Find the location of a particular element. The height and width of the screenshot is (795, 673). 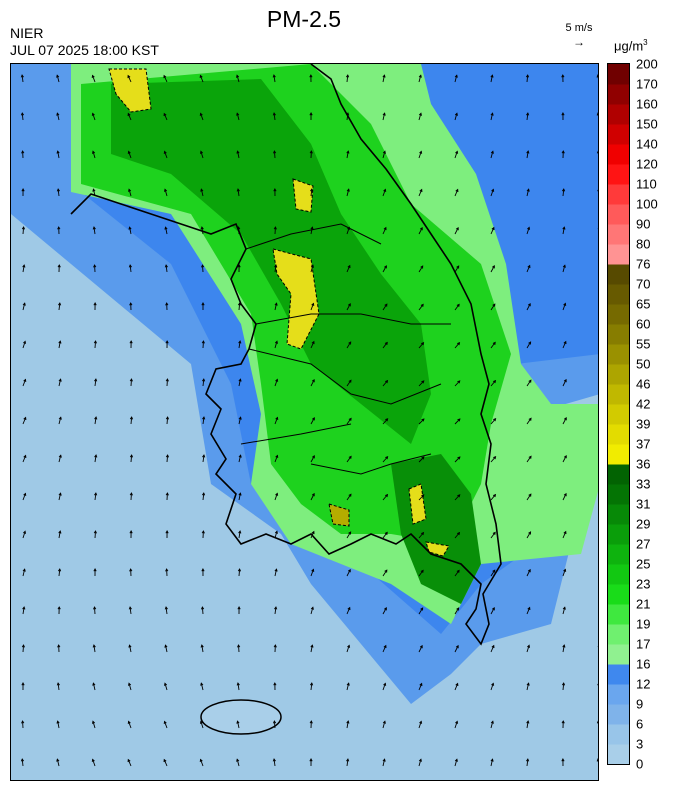

legend-tick-label: 12 is located at coordinates (643, 684).